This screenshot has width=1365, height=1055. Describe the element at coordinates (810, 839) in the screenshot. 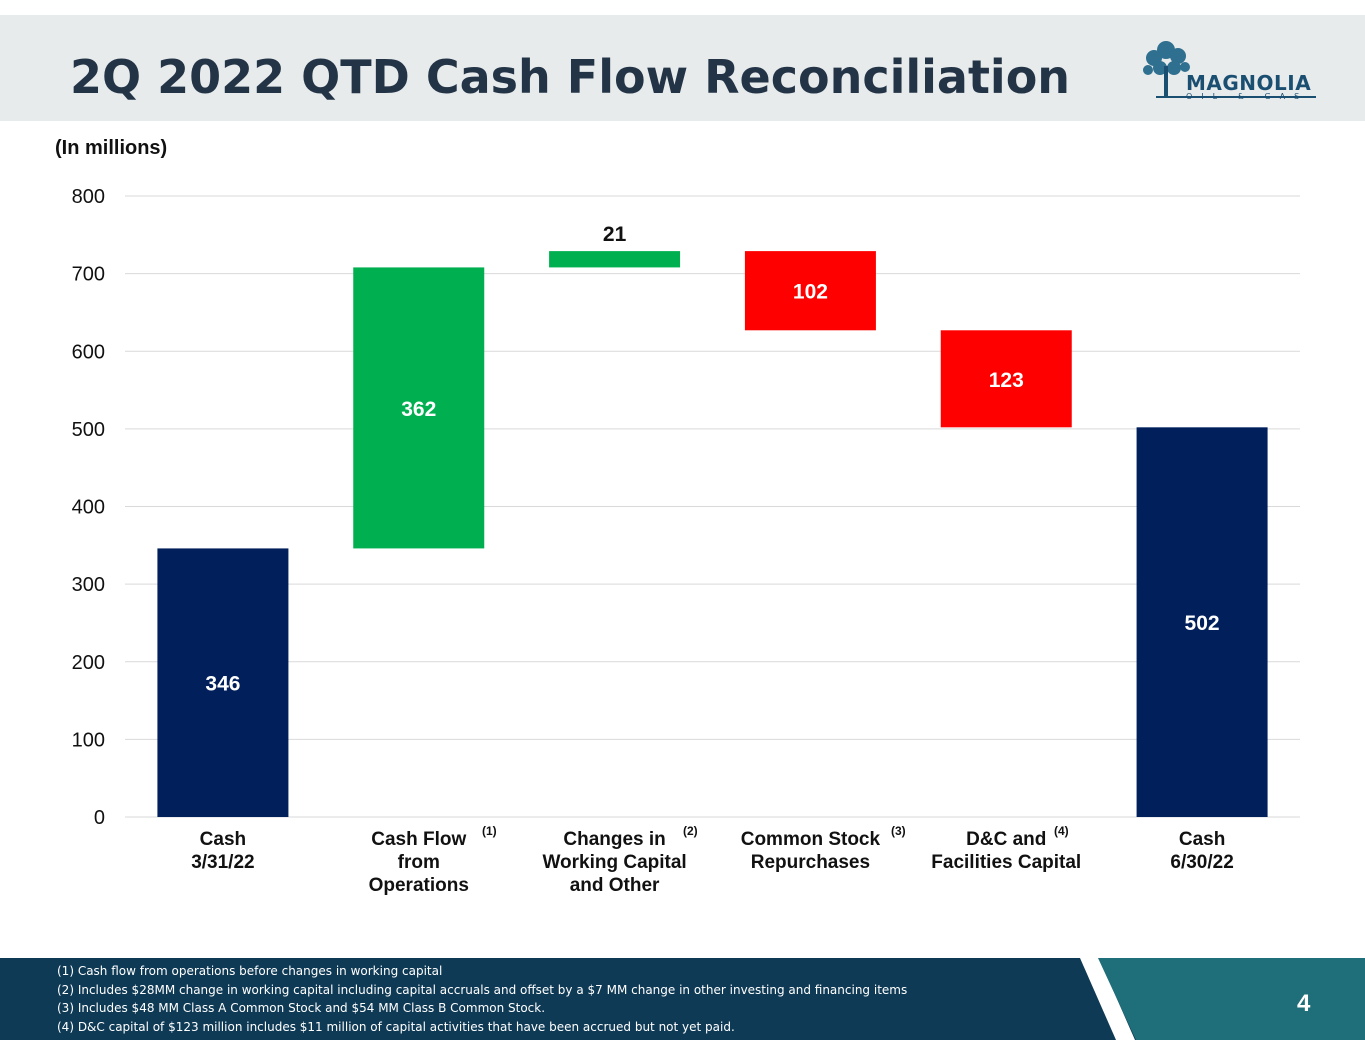

I see `category-label-line: Common Stock` at that location.